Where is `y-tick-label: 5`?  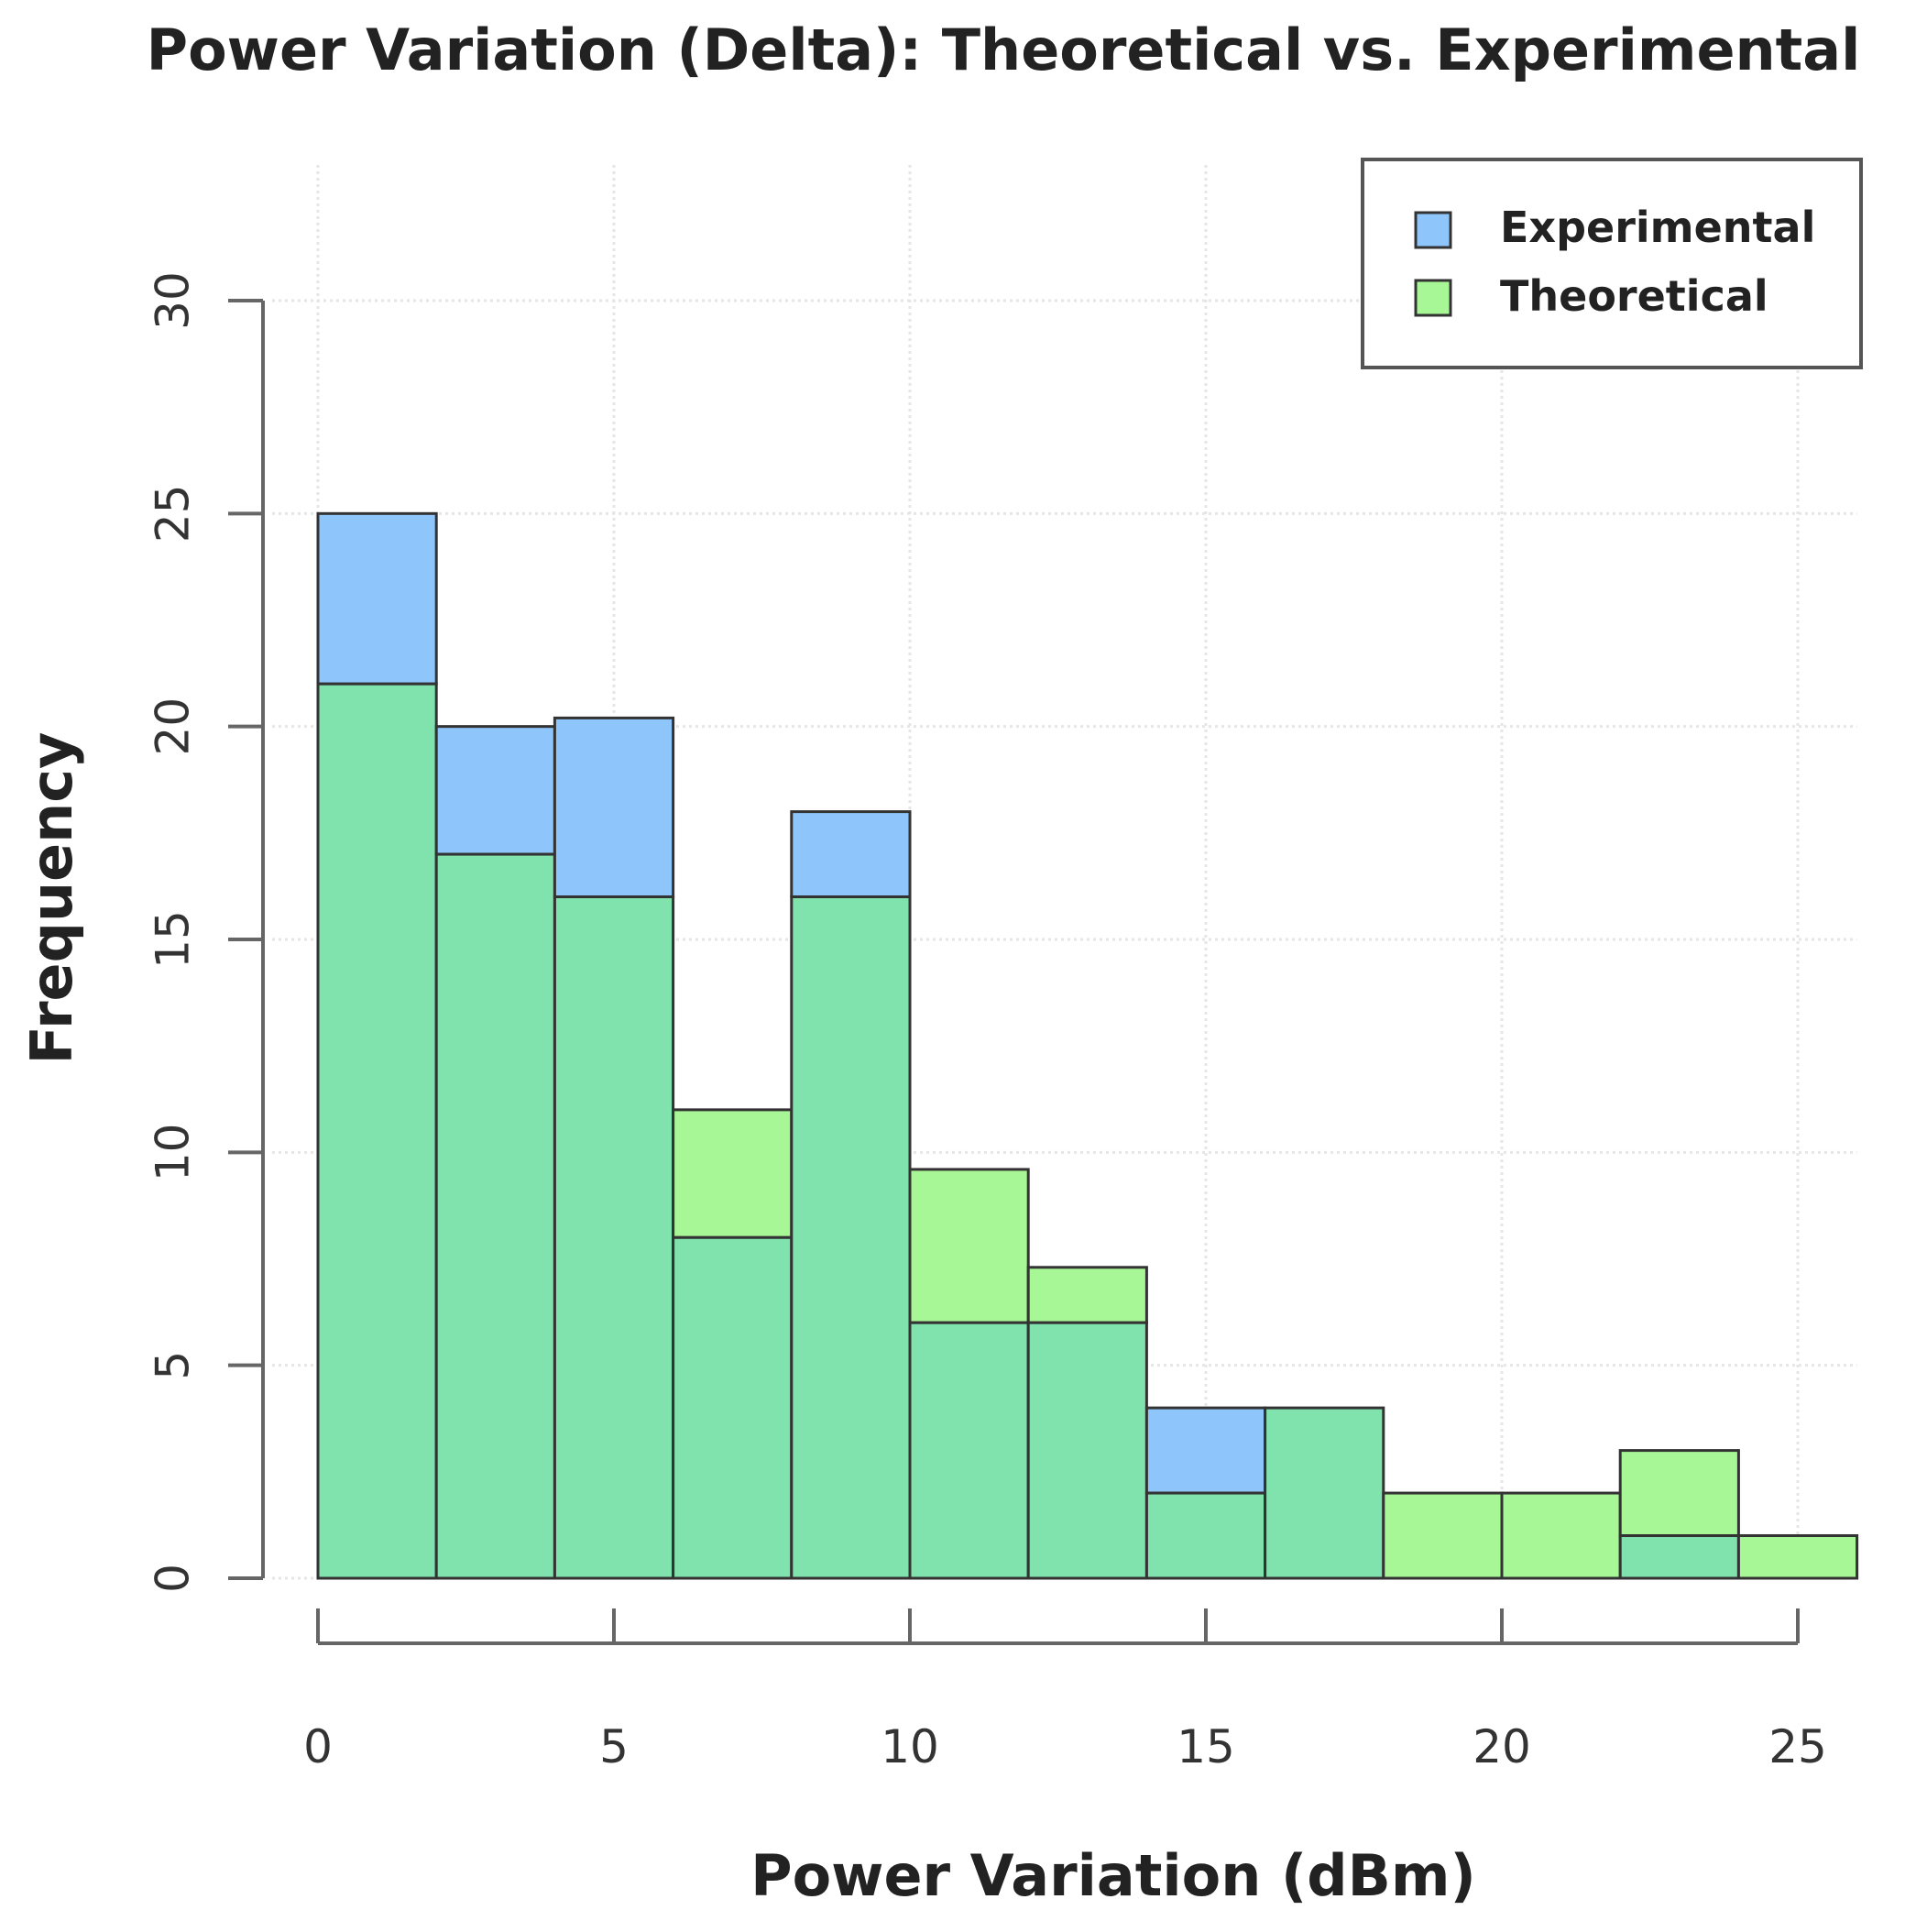 y-tick-label: 5 is located at coordinates (173, 1365).